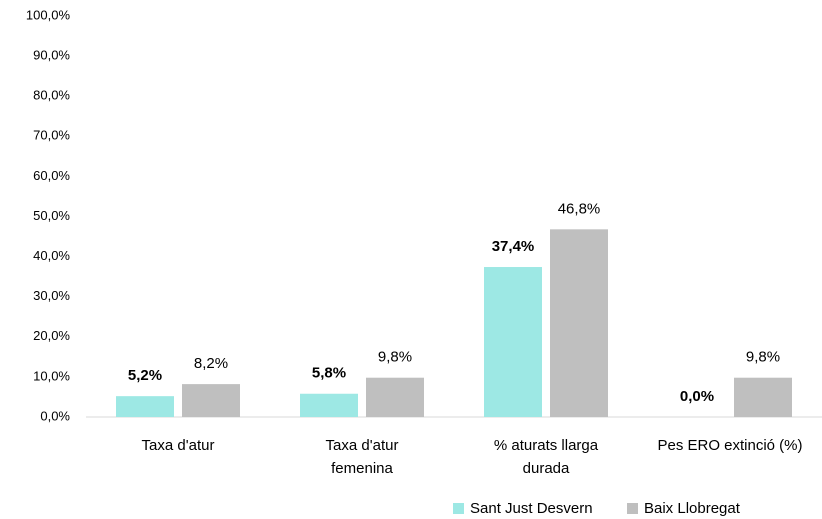  I want to click on value-label: 5,8%, so click(329, 373).